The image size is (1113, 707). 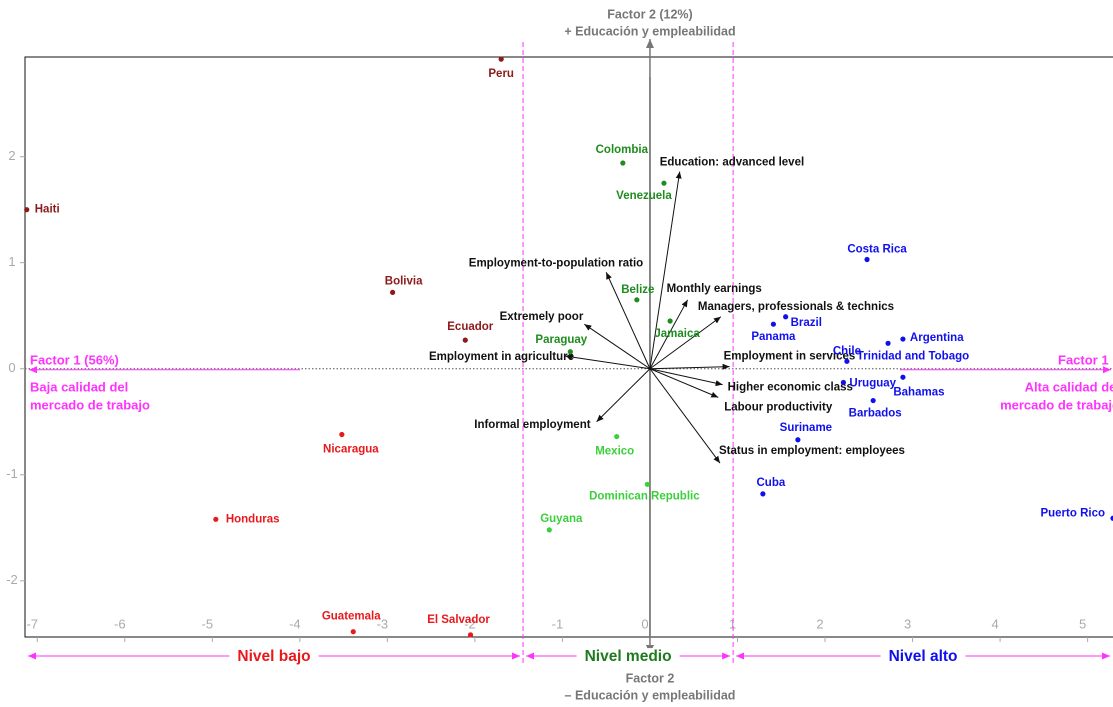 I want to click on vector-label: Employment in agriculture, so click(x=501, y=357).